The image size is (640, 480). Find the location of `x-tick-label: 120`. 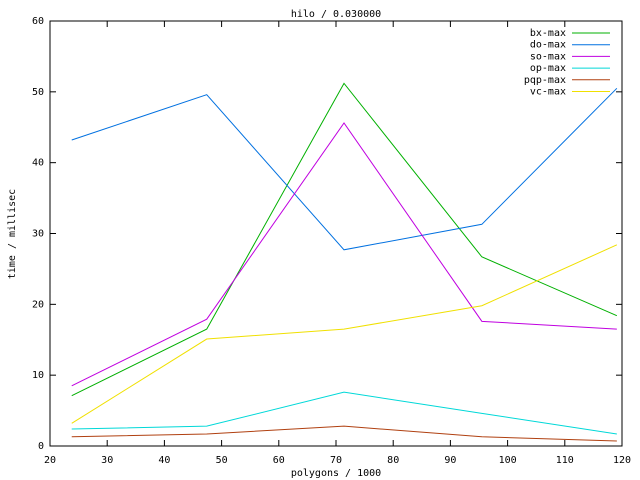

x-tick-label: 120 is located at coordinates (622, 460).